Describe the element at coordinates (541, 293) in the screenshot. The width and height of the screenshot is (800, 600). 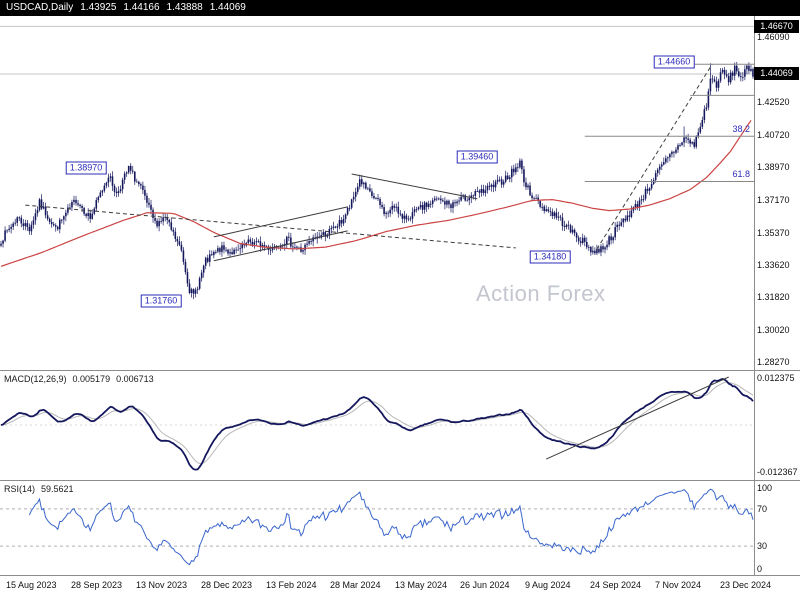
I see `watermark: Action Forex` at that location.